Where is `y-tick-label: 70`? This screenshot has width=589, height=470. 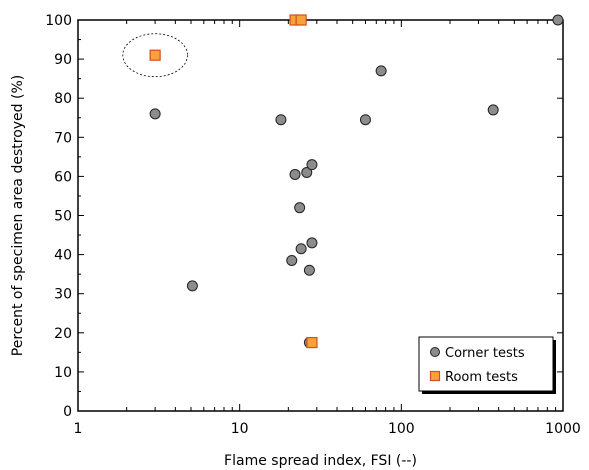 y-tick-label: 70 is located at coordinates (63, 138).